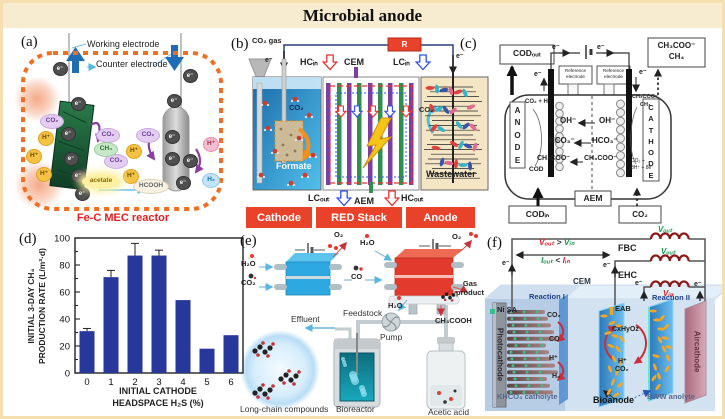 The width and height of the screenshot is (725, 419). What do you see at coordinates (357, 276) in the screenshot?
I see `co-label: CO` at bounding box center [357, 276].